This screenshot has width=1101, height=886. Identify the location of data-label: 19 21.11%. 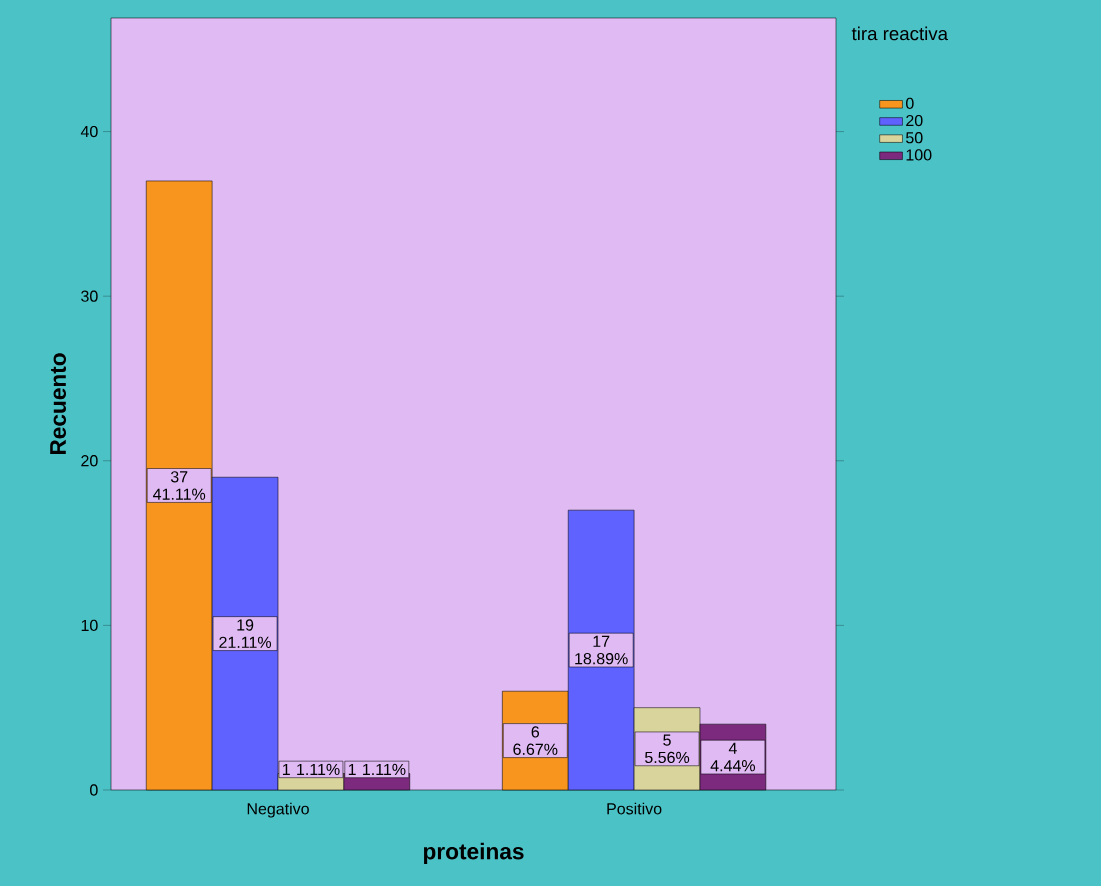
(245, 633).